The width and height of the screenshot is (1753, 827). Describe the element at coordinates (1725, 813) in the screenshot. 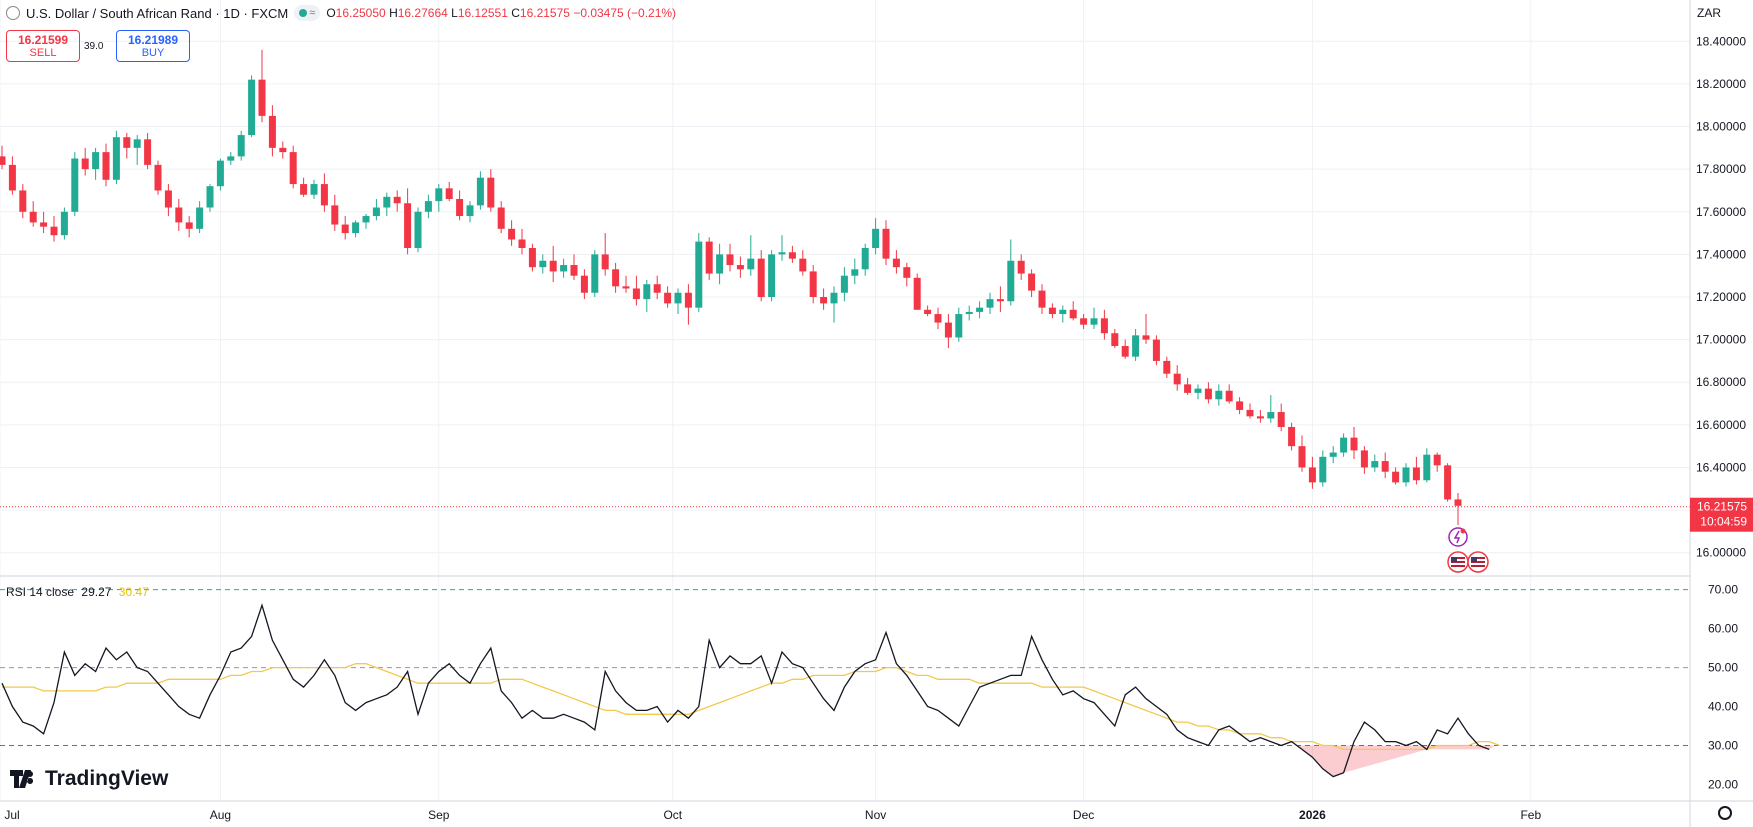

I see `settings-gear-icon` at that location.